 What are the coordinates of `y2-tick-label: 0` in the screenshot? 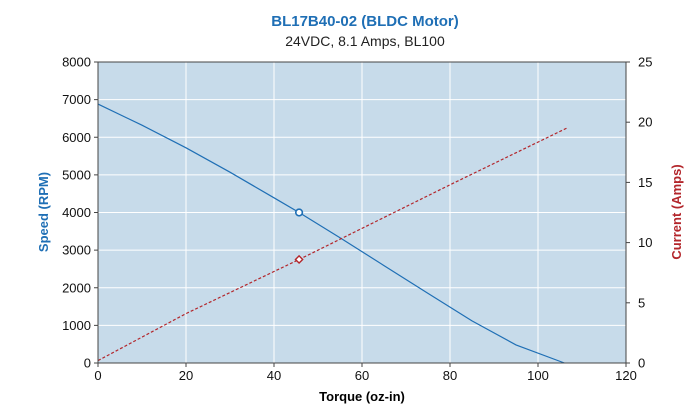 It's located at (641, 363).